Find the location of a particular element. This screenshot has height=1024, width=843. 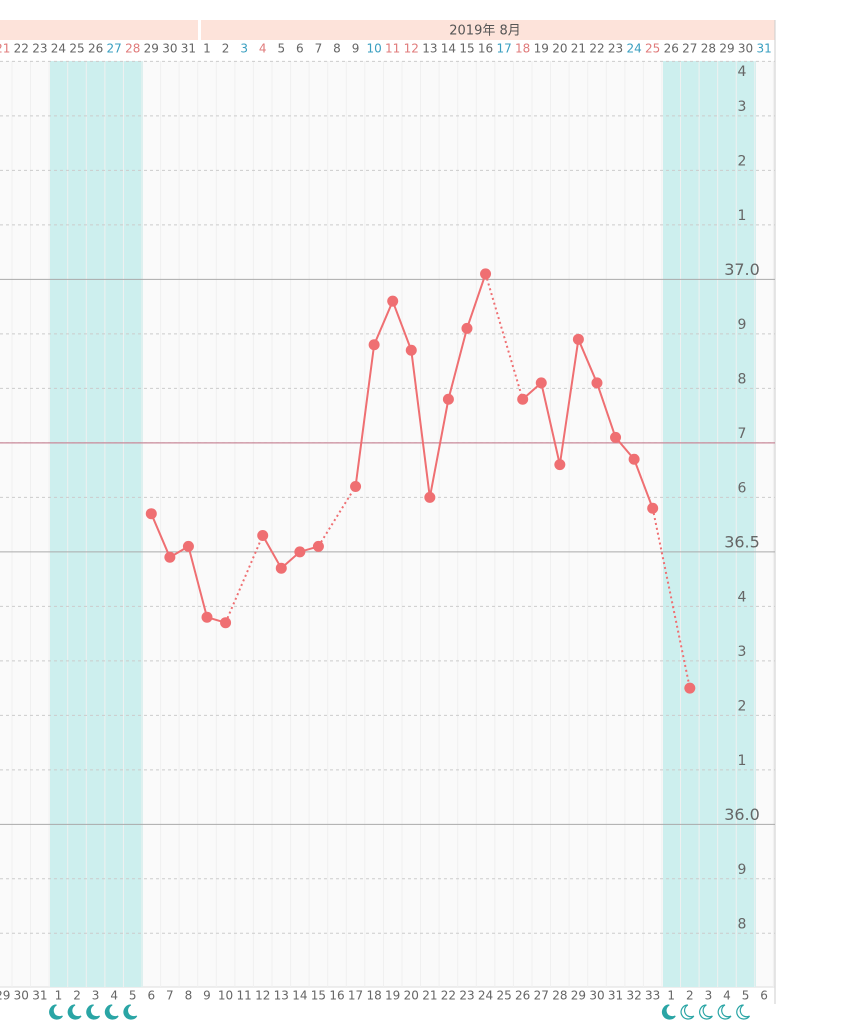

y-tick-label: 6 is located at coordinates (742, 488).